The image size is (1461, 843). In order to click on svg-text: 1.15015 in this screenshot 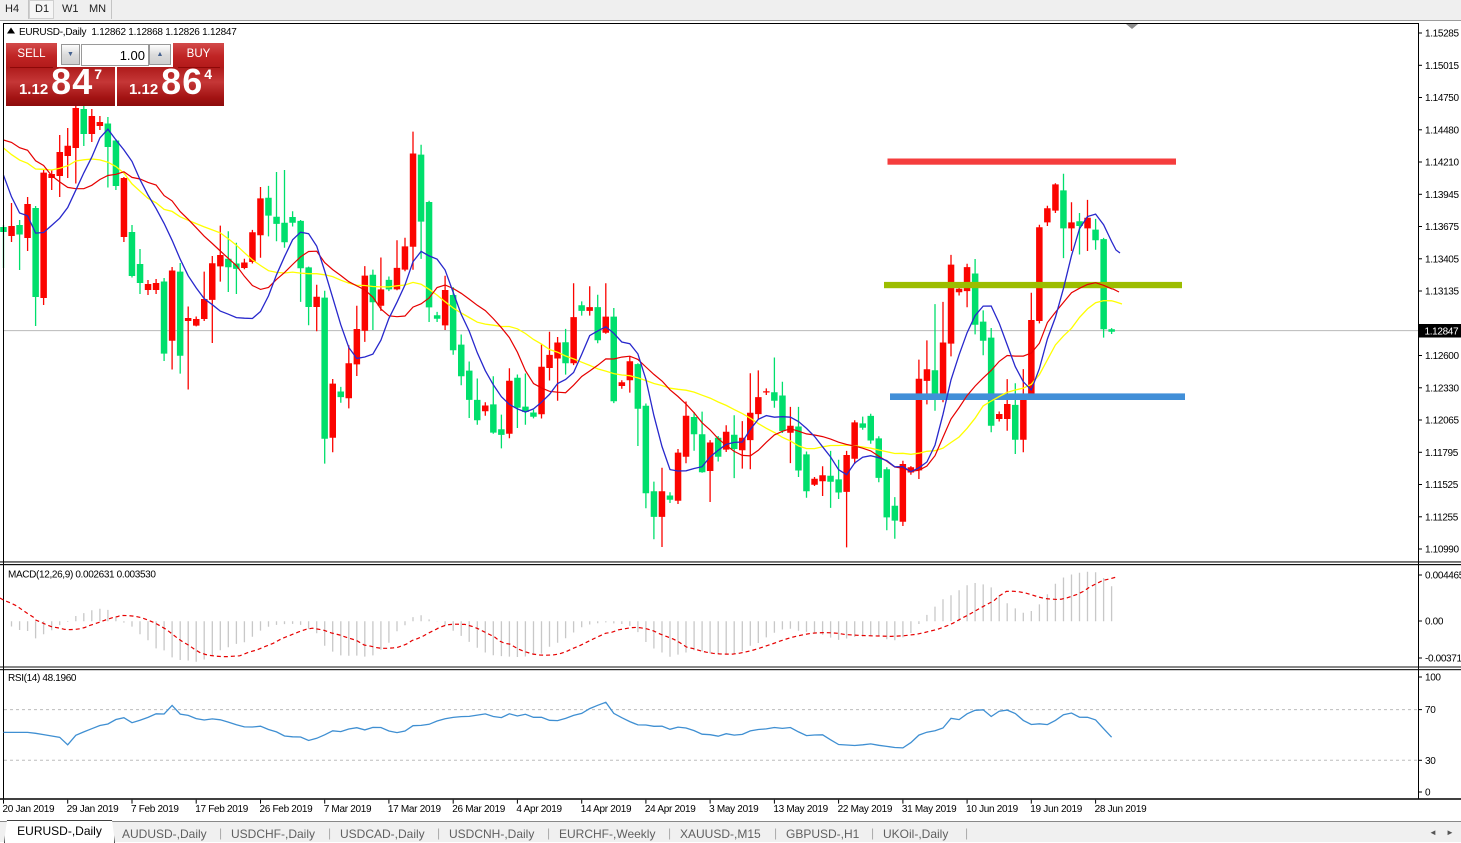, I will do `click(1442, 66)`.